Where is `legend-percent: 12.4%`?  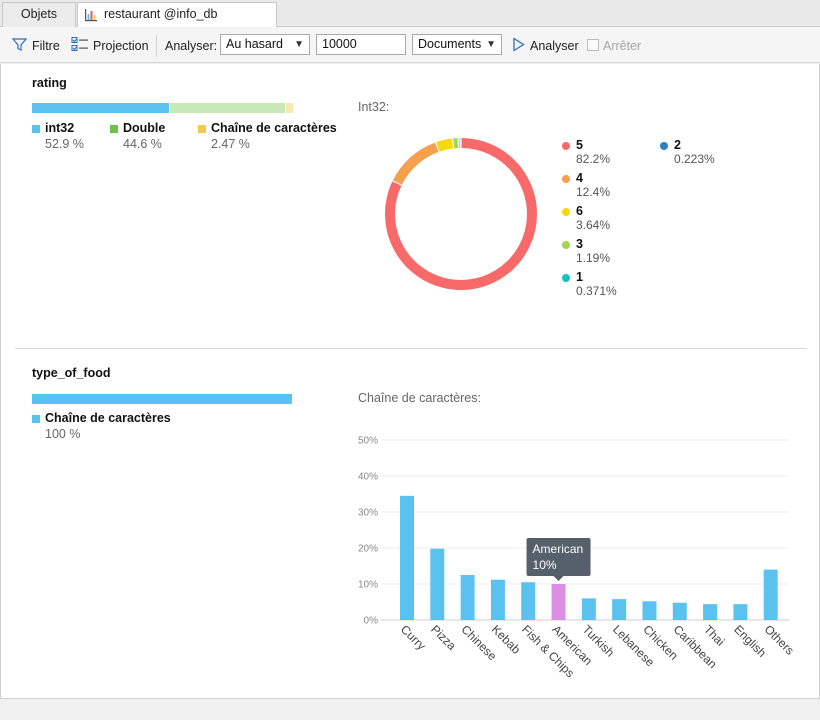 legend-percent: 12.4% is located at coordinates (593, 192).